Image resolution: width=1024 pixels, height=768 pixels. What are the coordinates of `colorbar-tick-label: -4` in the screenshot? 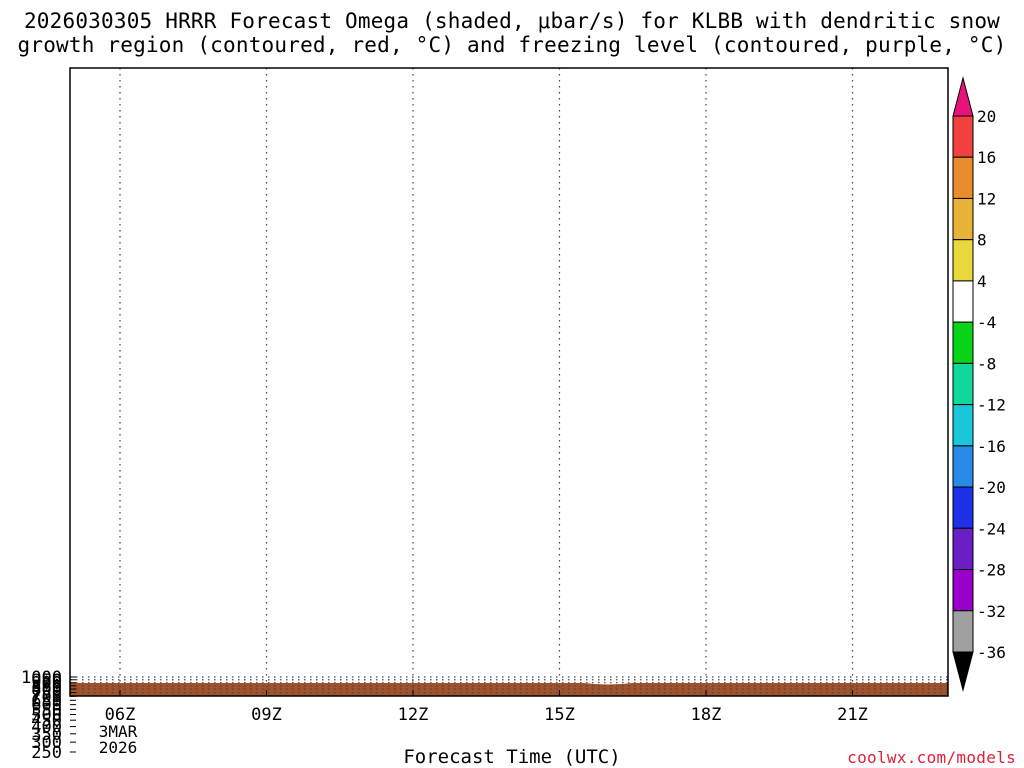 It's located at (986, 322).